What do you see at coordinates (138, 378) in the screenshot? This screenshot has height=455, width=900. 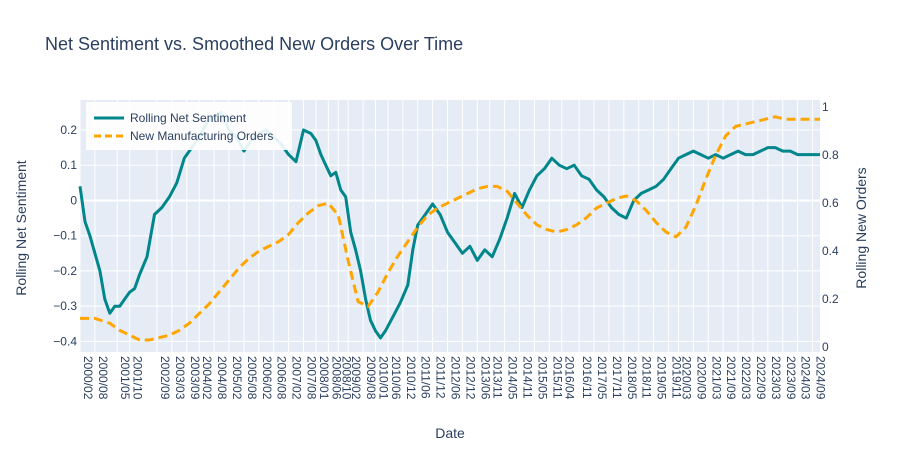 I see `x-tick-label: 2001/10` at bounding box center [138, 378].